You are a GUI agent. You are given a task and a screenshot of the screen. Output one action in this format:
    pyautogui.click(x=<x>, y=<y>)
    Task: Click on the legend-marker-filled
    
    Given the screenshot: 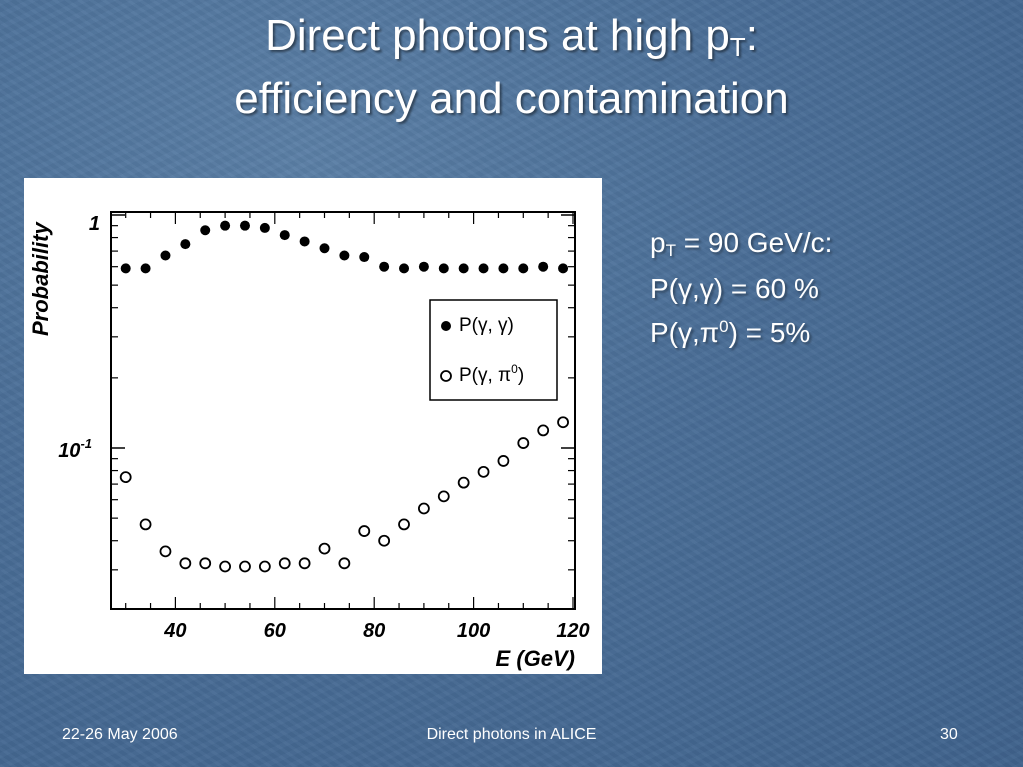 What is the action you would take?
    pyautogui.click(x=446, y=326)
    